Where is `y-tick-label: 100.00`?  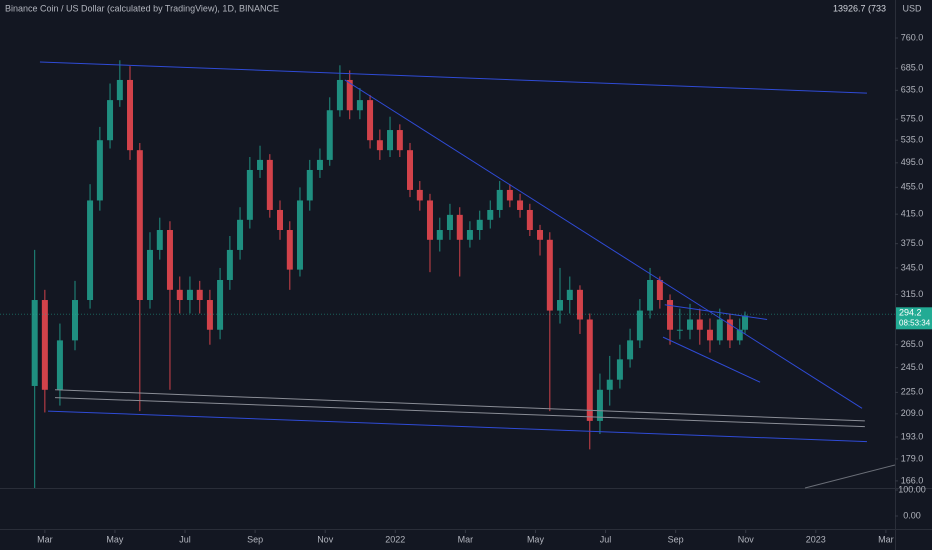
y-tick-label: 100.00 is located at coordinates (912, 489).